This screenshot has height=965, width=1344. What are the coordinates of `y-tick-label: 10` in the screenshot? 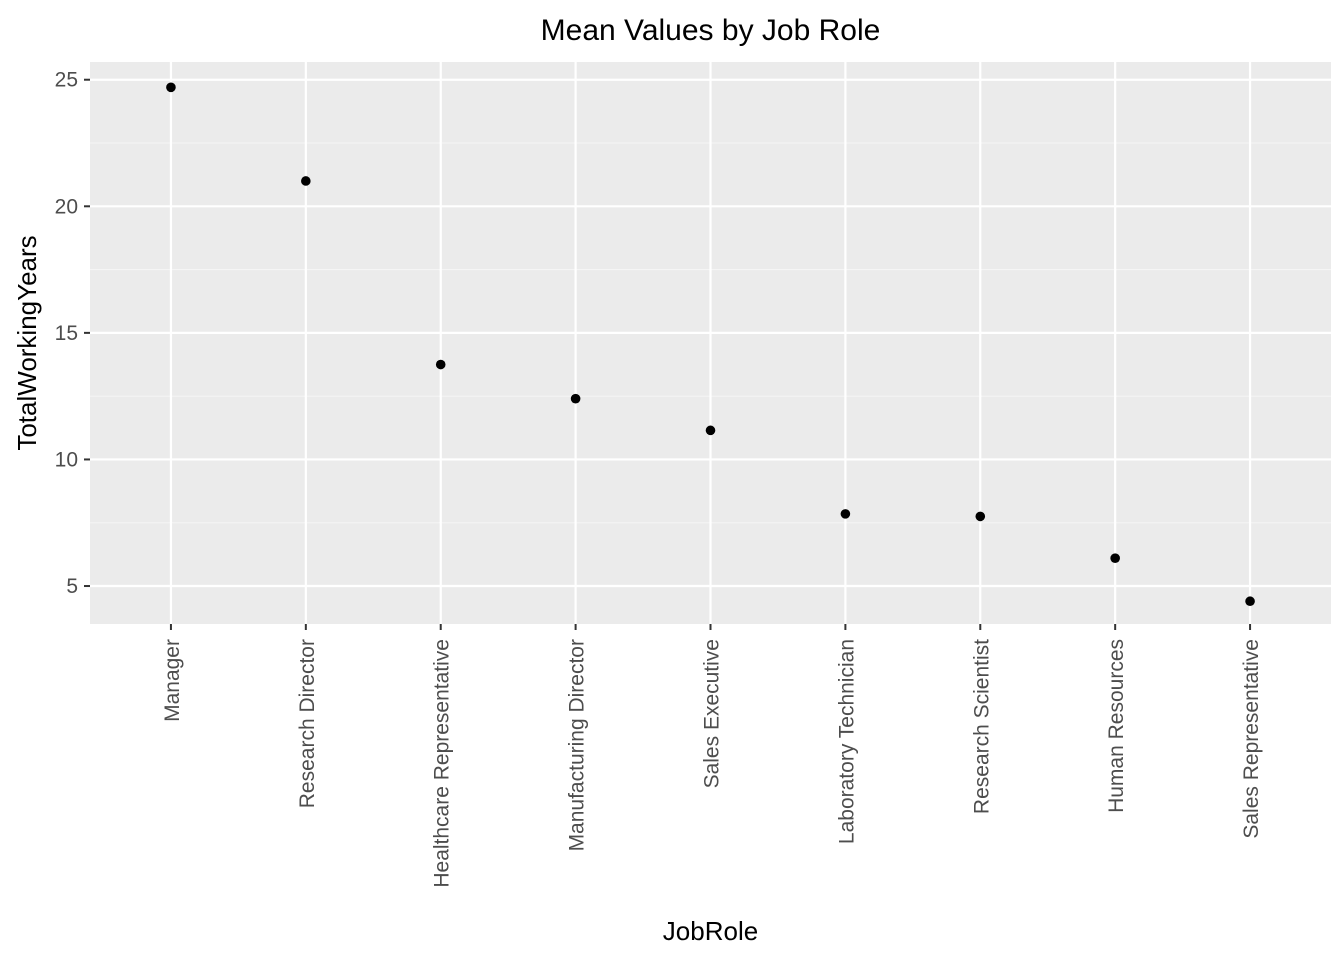 It's located at (66, 459).